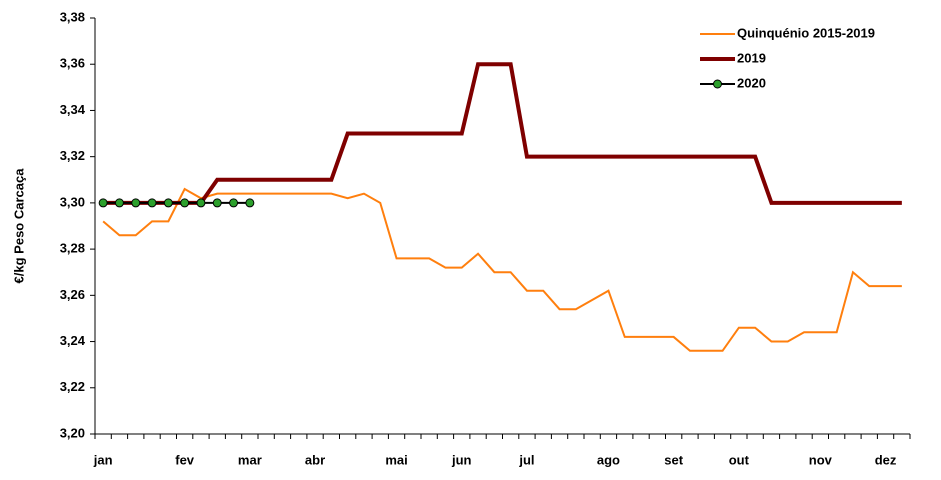 This screenshot has height=480, width=941. Describe the element at coordinates (72, 16) in the screenshot. I see `y-tick-label: 3,38` at that location.